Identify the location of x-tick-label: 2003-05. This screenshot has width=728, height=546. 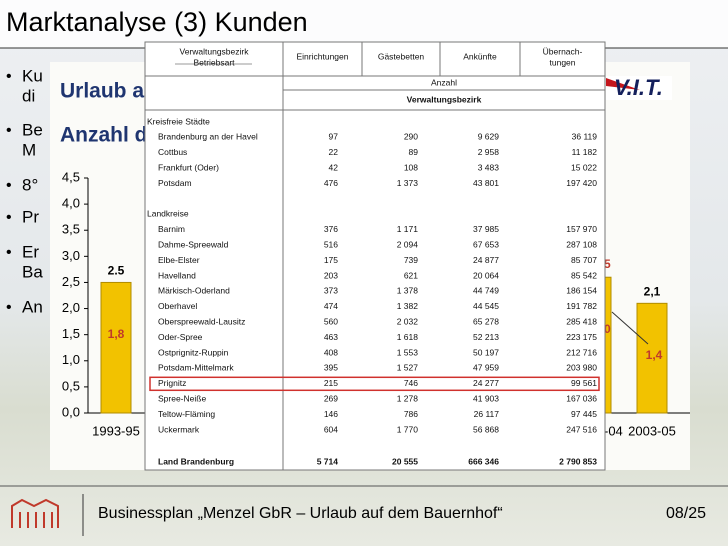
(652, 430).